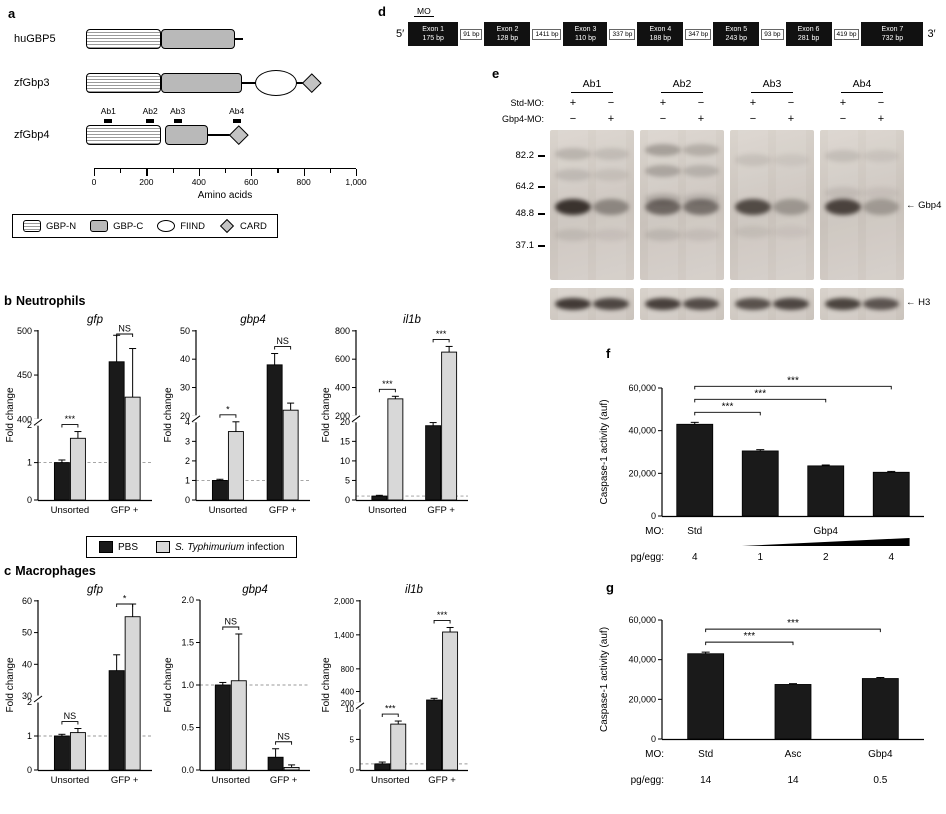 This screenshot has width=946, height=814. Describe the element at coordinates (527, 103) in the screenshot. I see `mo-row-label-0: Std-MO:` at that location.